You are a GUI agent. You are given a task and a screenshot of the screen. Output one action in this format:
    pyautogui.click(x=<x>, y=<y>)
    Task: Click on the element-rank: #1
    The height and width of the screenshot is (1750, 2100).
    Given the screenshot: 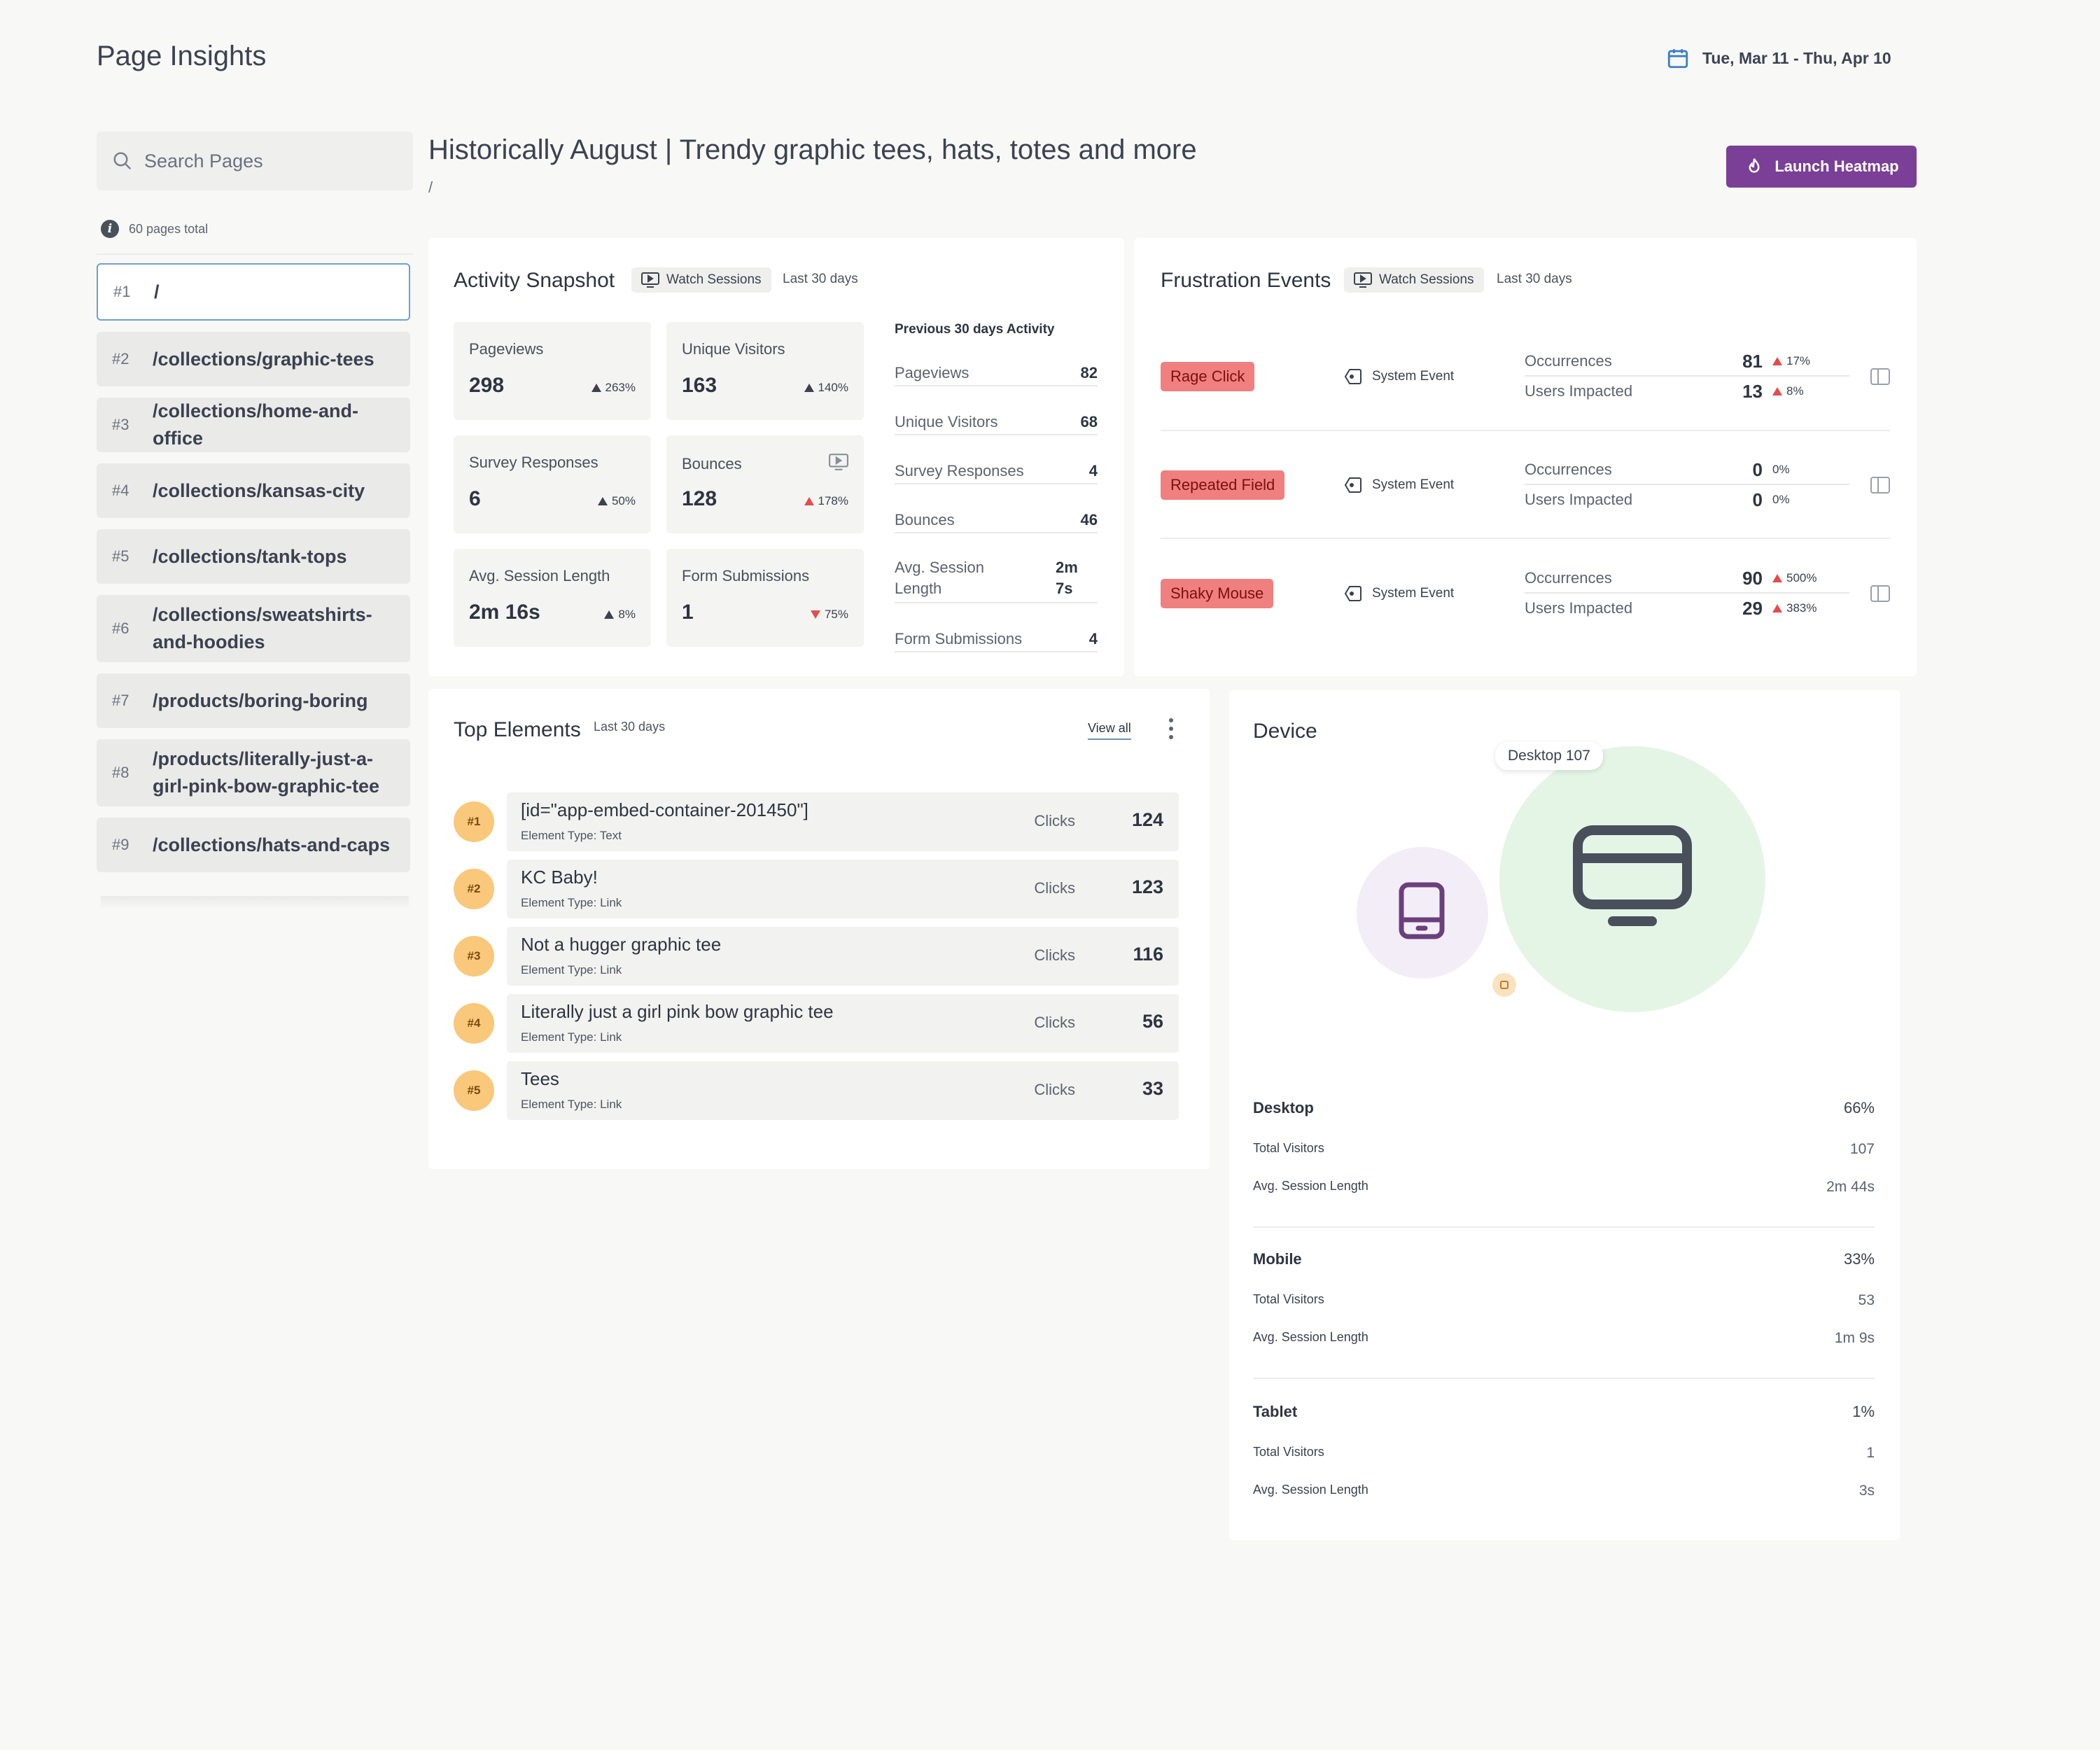 What is the action you would take?
    pyautogui.click(x=474, y=822)
    